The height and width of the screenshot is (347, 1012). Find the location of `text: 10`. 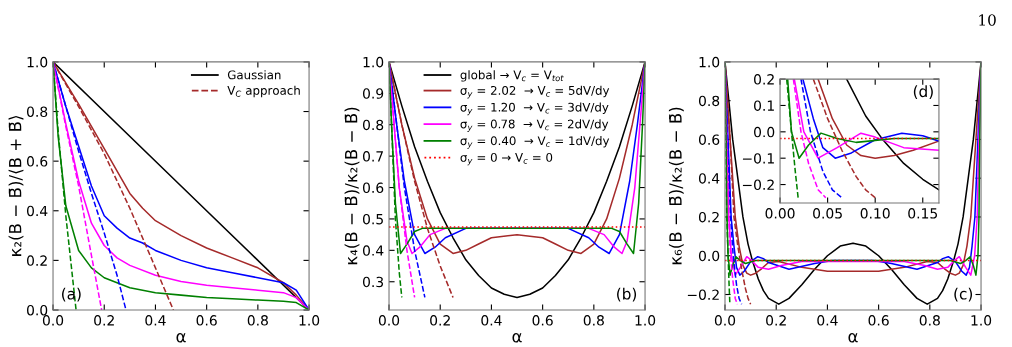

text: 10 is located at coordinates (987, 20).